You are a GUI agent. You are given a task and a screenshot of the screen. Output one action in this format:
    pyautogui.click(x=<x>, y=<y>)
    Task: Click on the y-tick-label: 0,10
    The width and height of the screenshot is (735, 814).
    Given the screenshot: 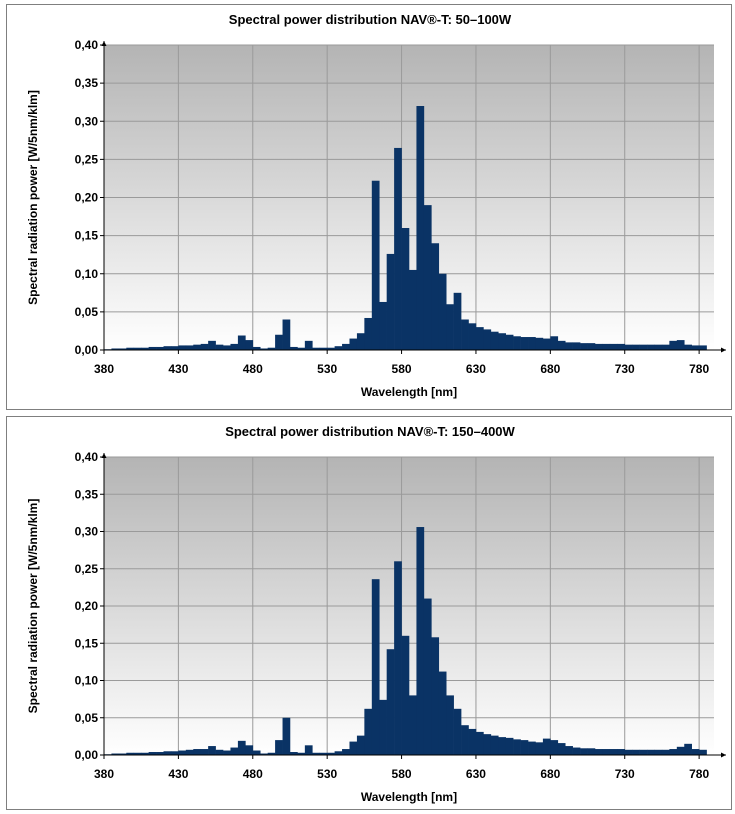 What is the action you would take?
    pyautogui.click(x=87, y=681)
    